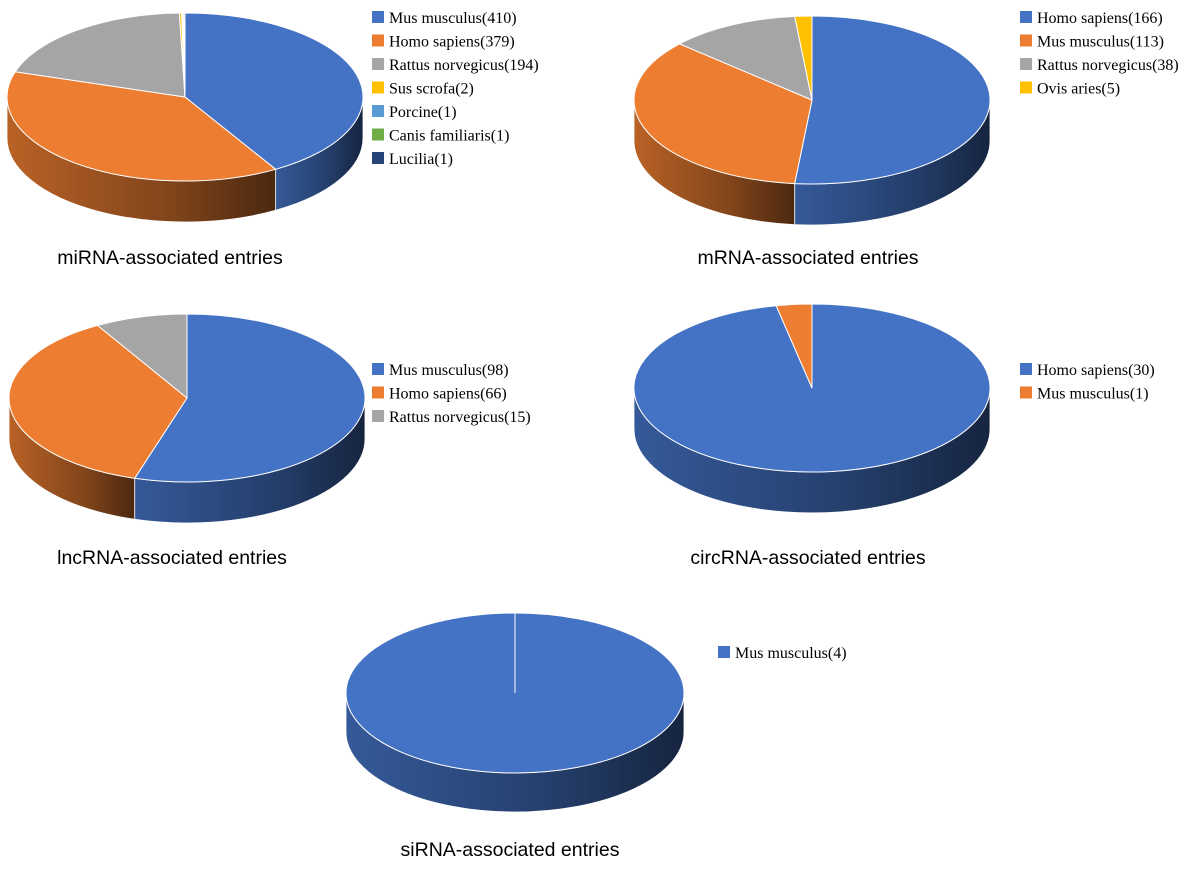 This screenshot has width=1196, height=886. Describe the element at coordinates (807, 258) in the screenshot. I see `chart-title: mRNA-associated entries` at that location.